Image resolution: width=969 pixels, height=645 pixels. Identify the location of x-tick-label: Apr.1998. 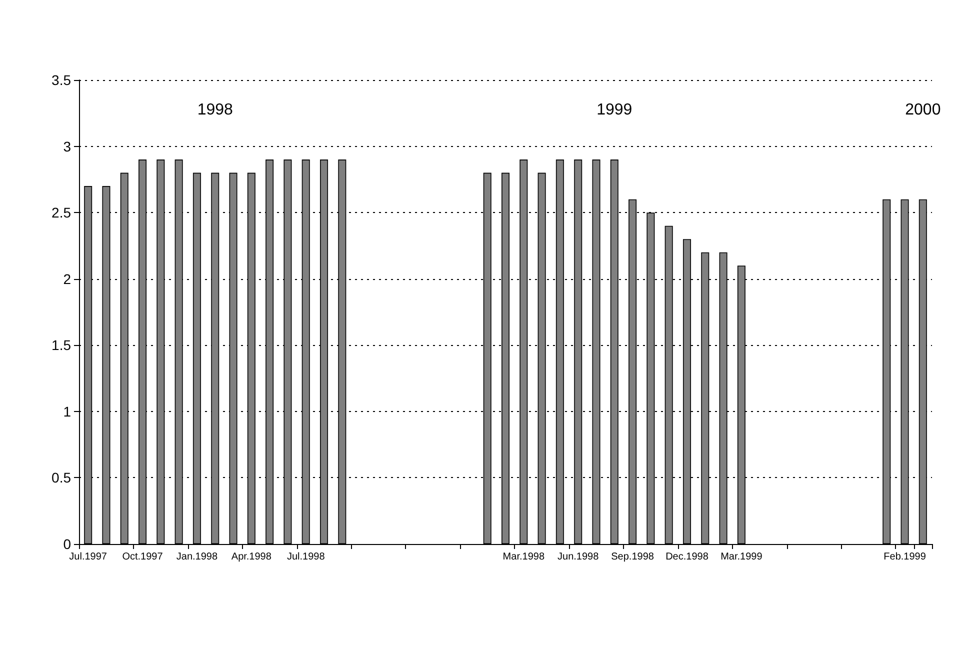
(251, 557).